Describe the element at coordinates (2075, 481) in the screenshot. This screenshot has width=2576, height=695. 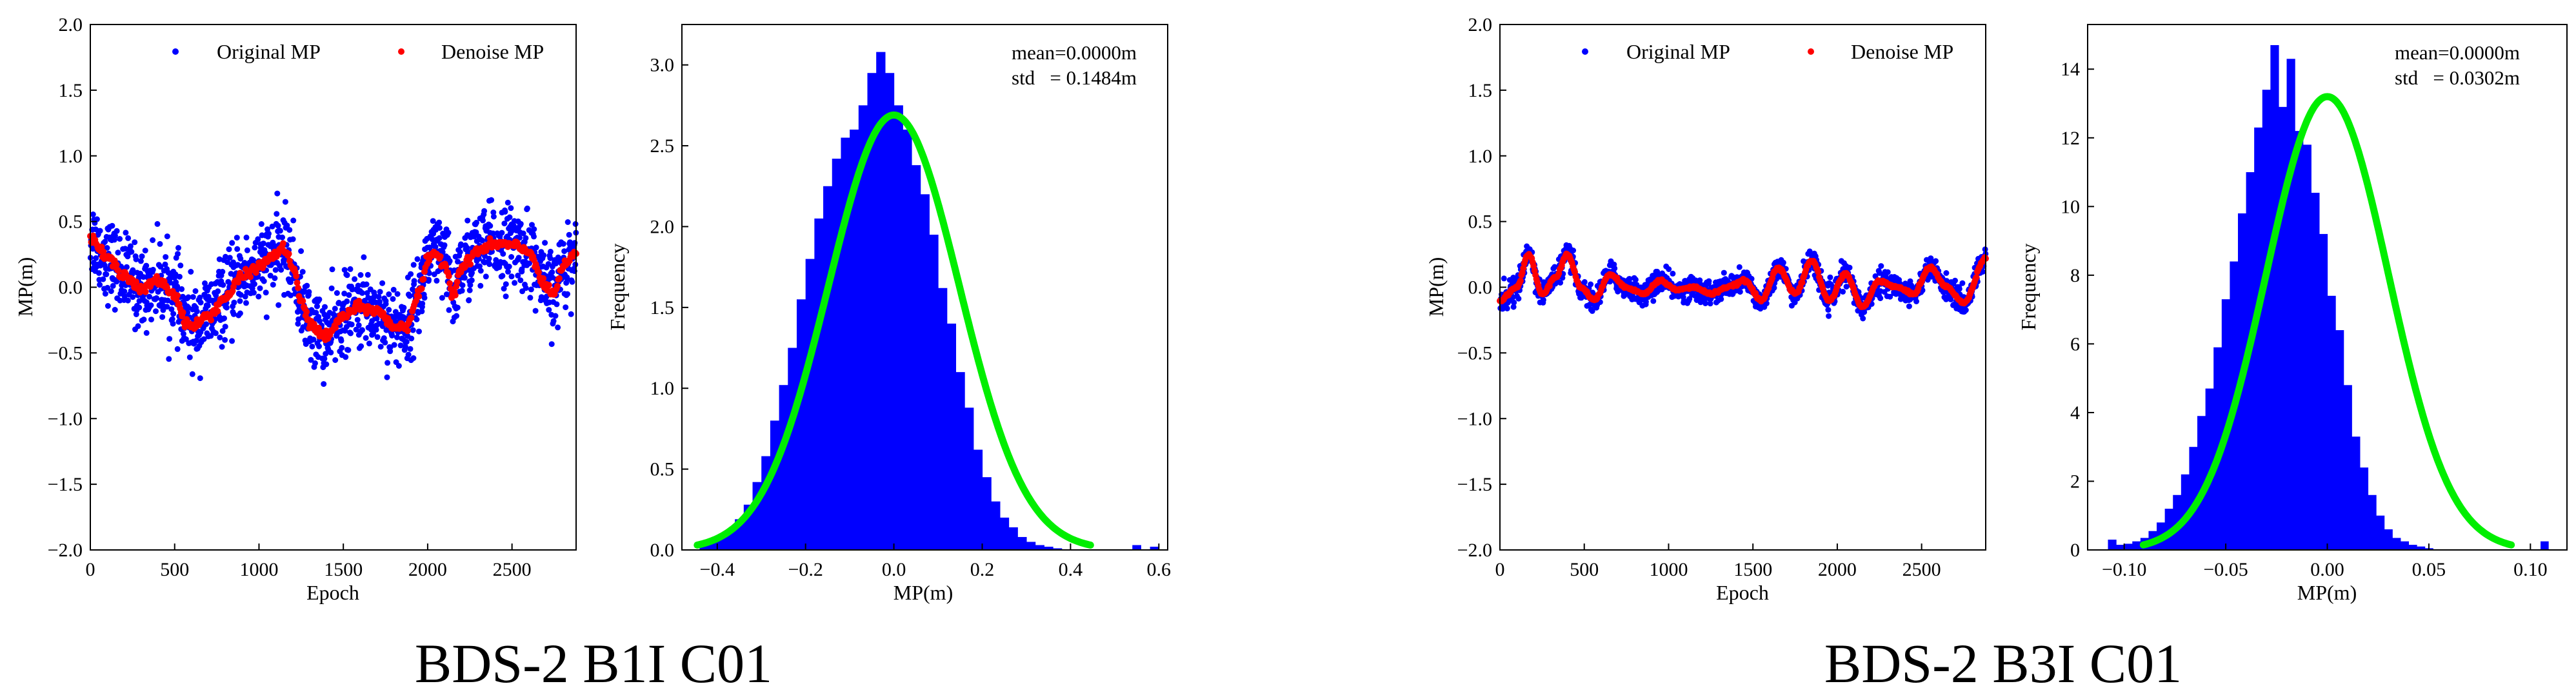
I see `b3i-hist-ytick-label: 2` at that location.